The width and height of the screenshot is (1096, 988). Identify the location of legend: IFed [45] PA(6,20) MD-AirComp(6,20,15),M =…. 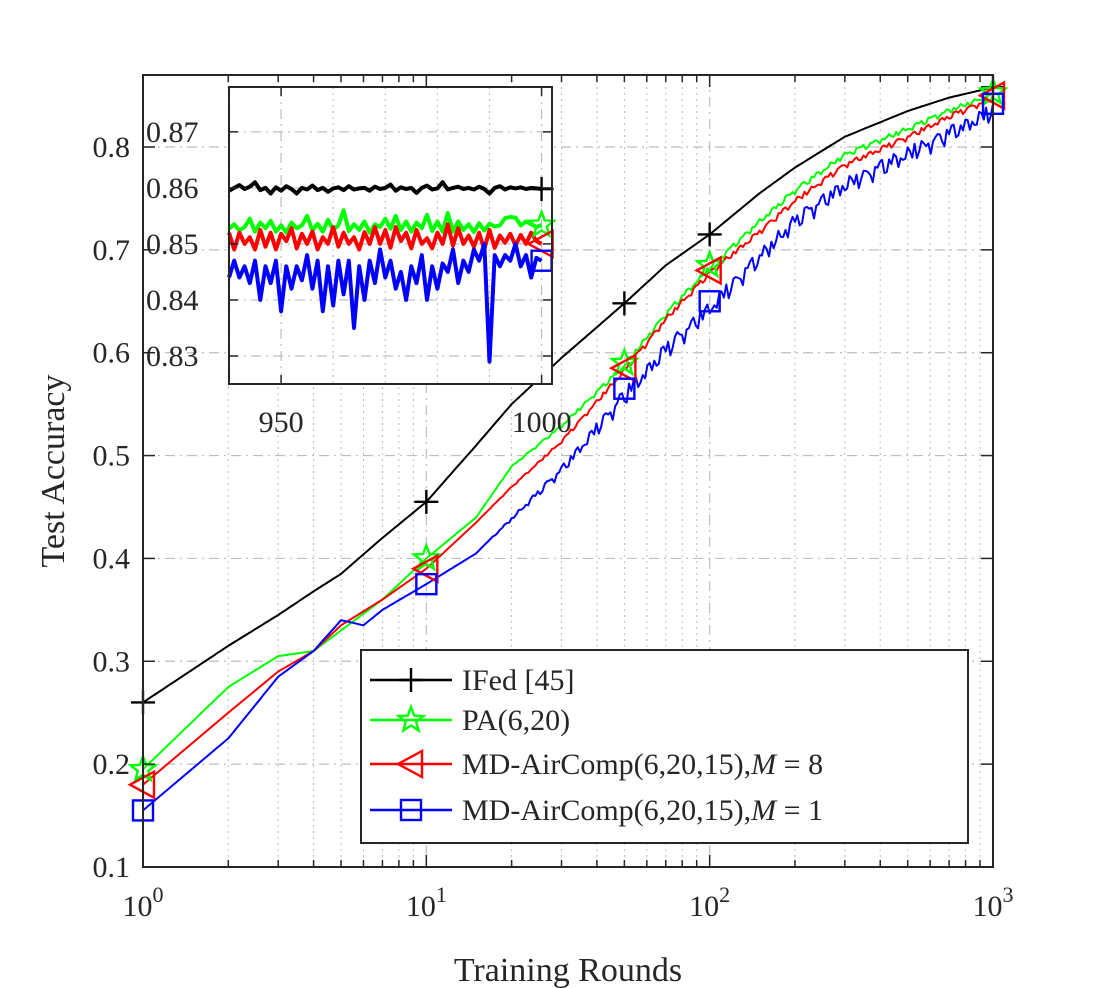
(664, 746).